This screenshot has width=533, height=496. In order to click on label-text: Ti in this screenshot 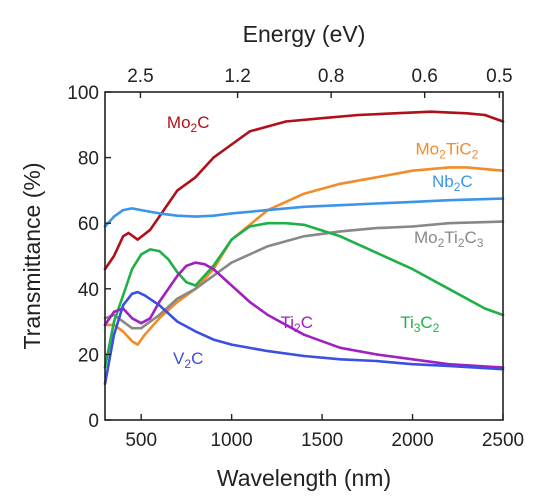, I will do `click(288, 322)`.